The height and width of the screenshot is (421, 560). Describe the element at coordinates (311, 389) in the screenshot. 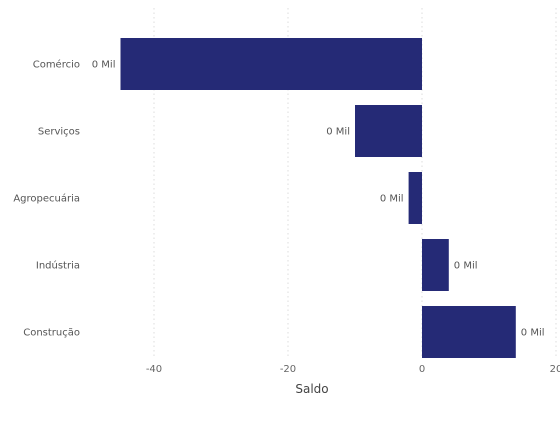

I see `x-axis-title: Saldo` at that location.